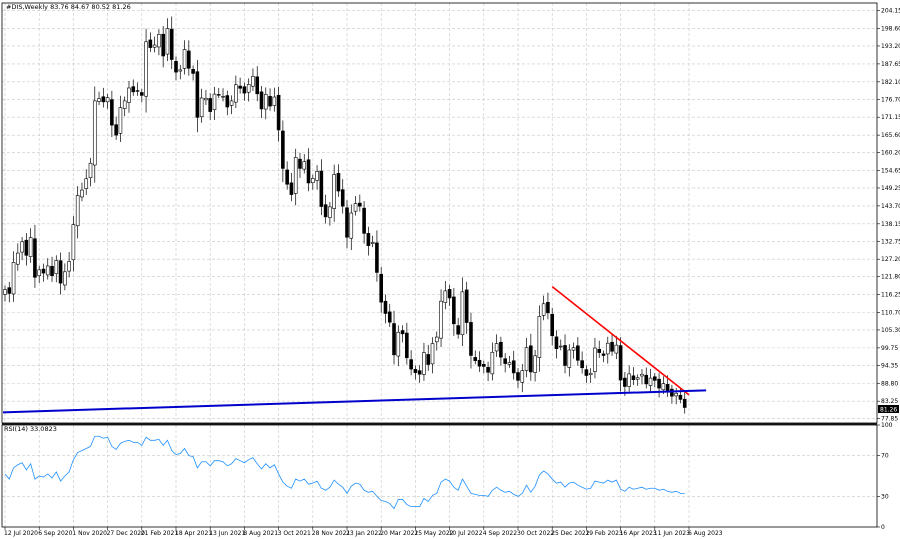  What do you see at coordinates (888, 410) in the screenshot?
I see `last-price-label: 81.26` at bounding box center [888, 410].